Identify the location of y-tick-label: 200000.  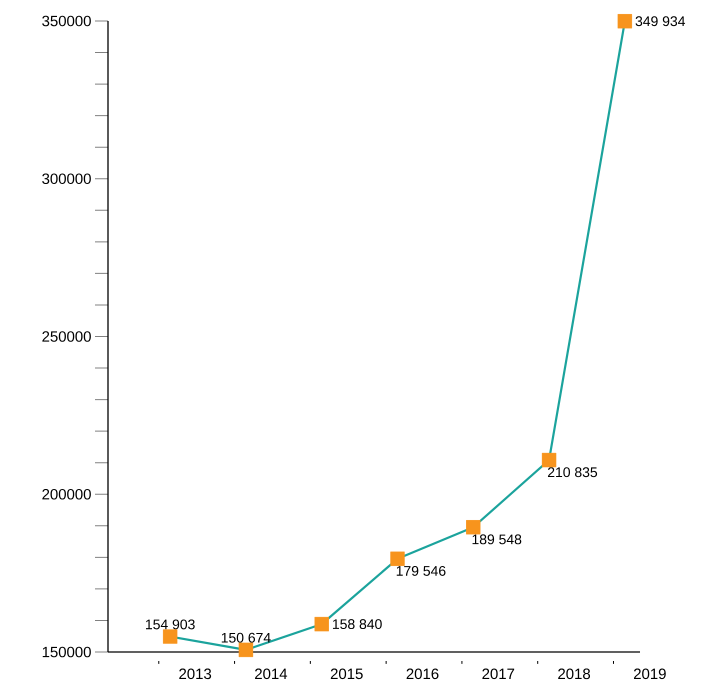
(66, 494).